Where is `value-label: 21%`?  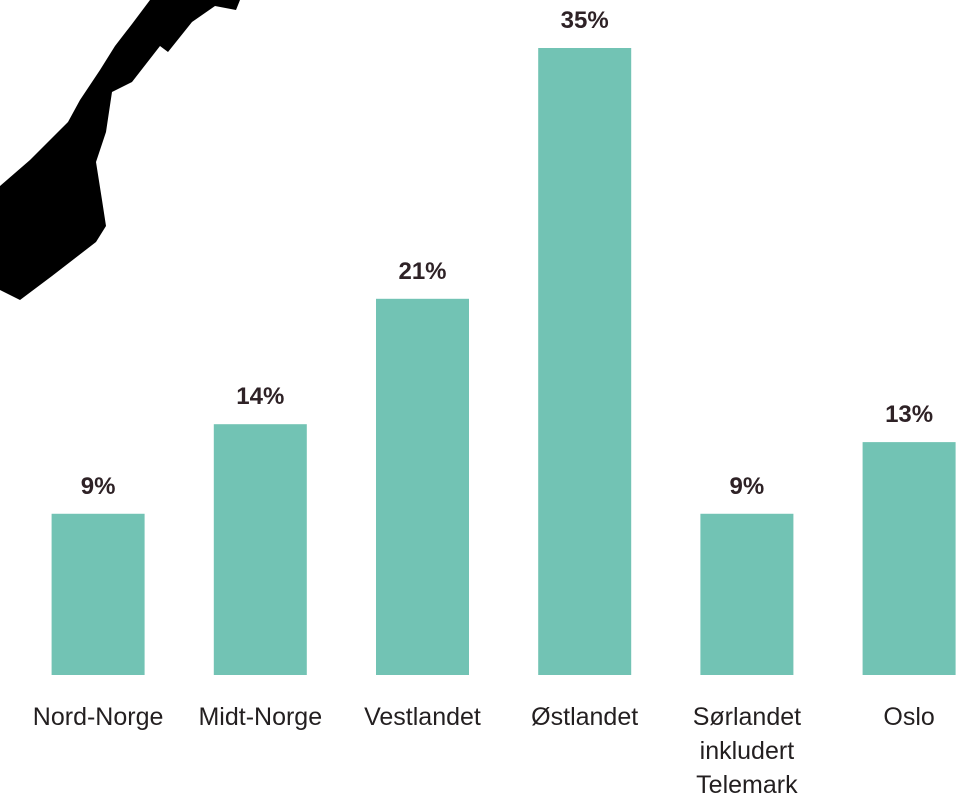
value-label: 21% is located at coordinates (422, 271).